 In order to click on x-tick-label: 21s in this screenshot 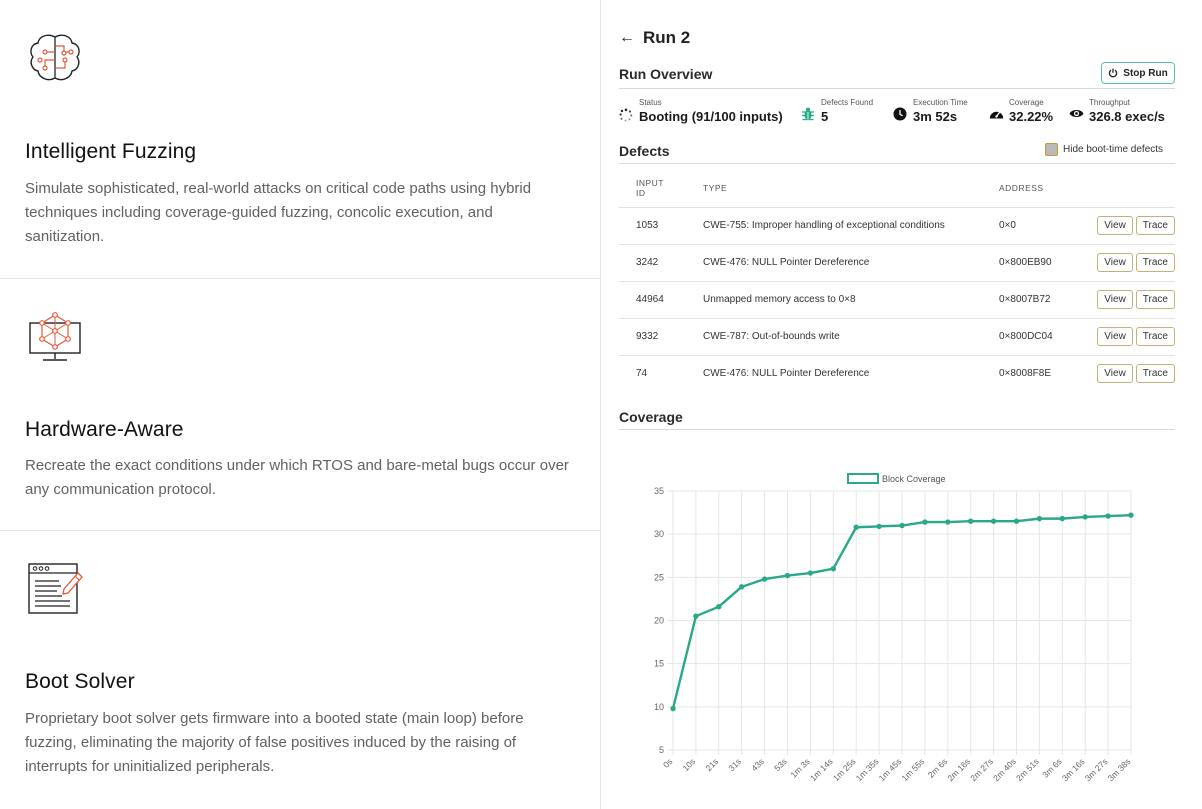, I will do `click(711, 764)`.